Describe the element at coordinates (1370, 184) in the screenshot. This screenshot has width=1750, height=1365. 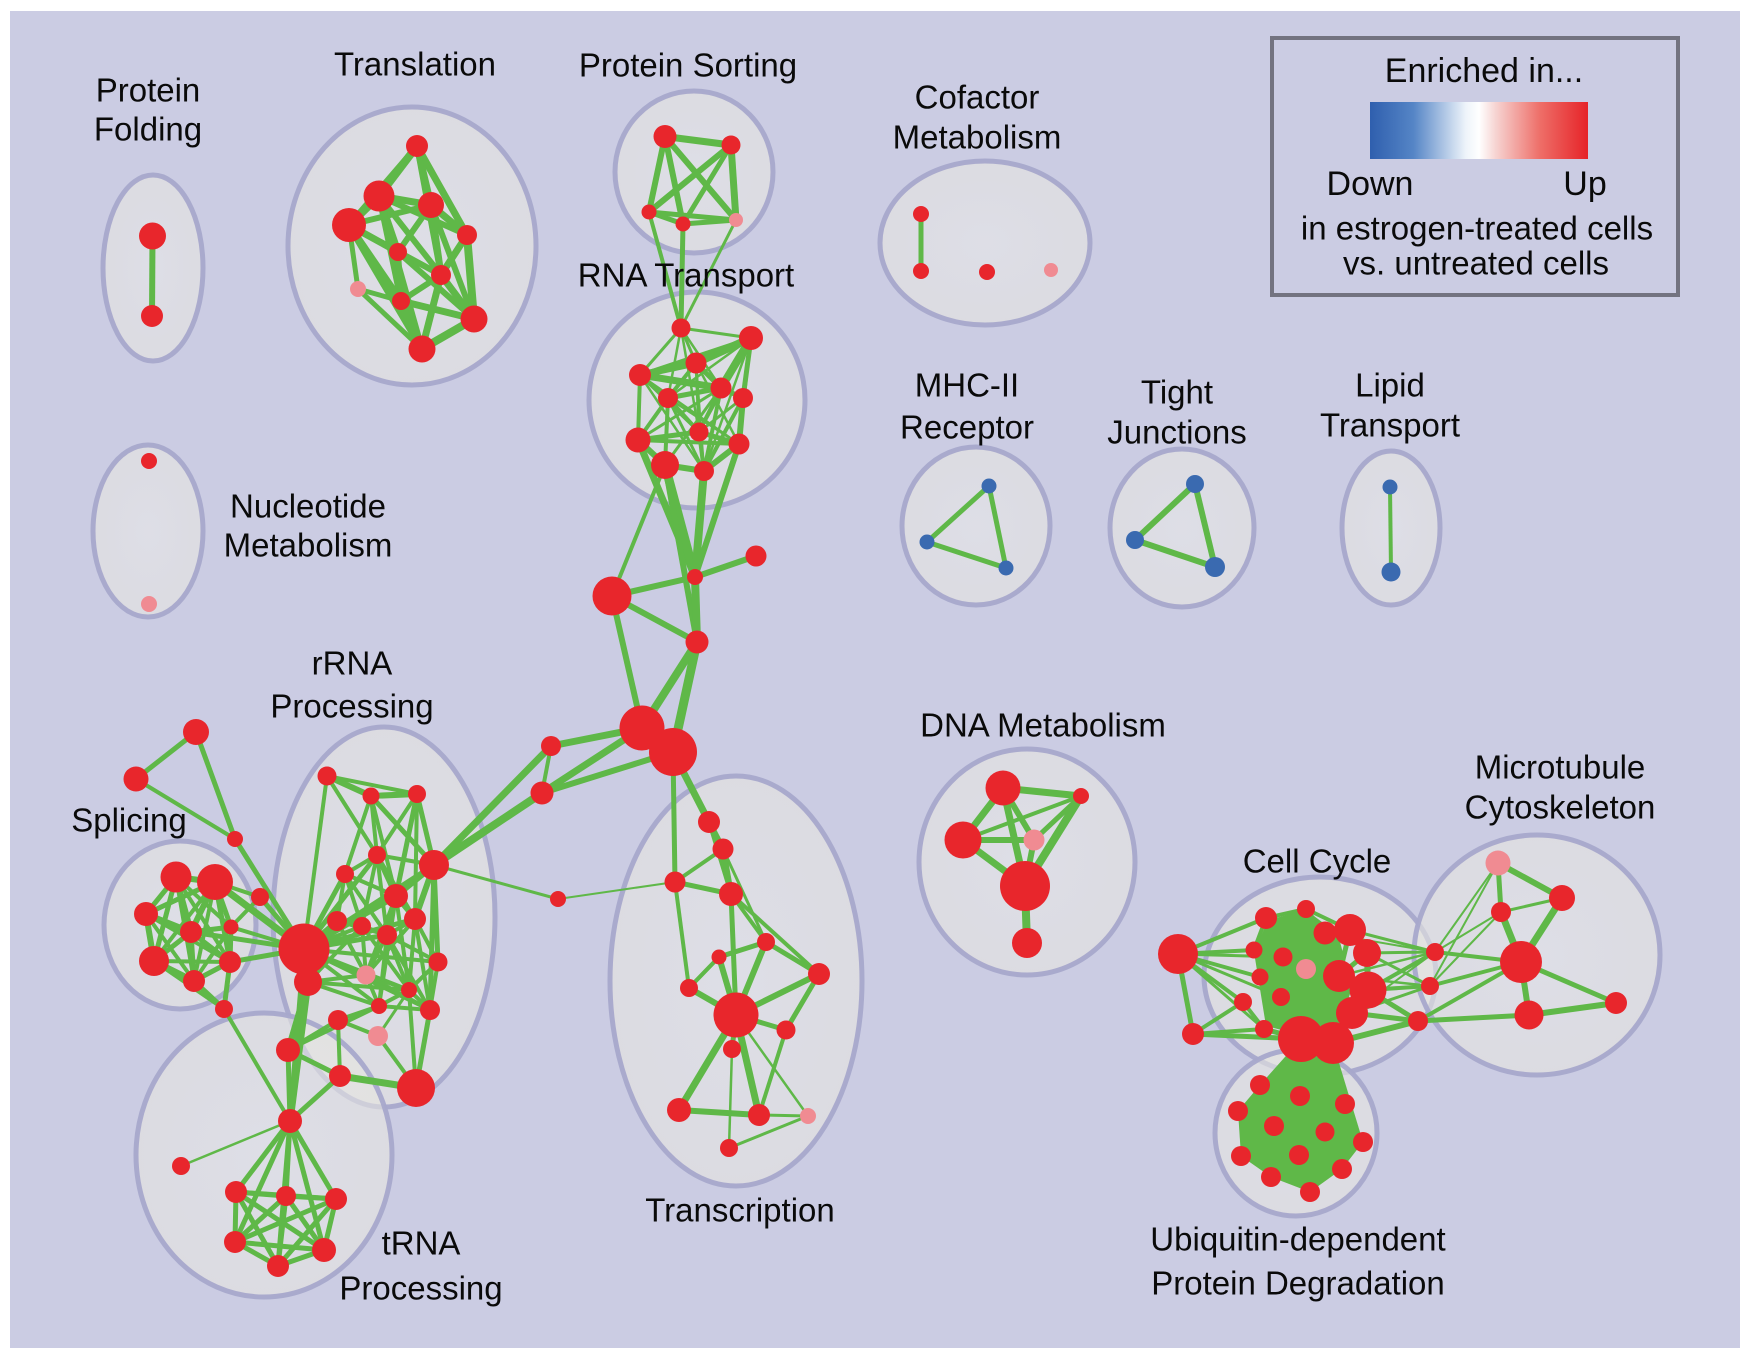
I see `svg-text: Down` at that location.